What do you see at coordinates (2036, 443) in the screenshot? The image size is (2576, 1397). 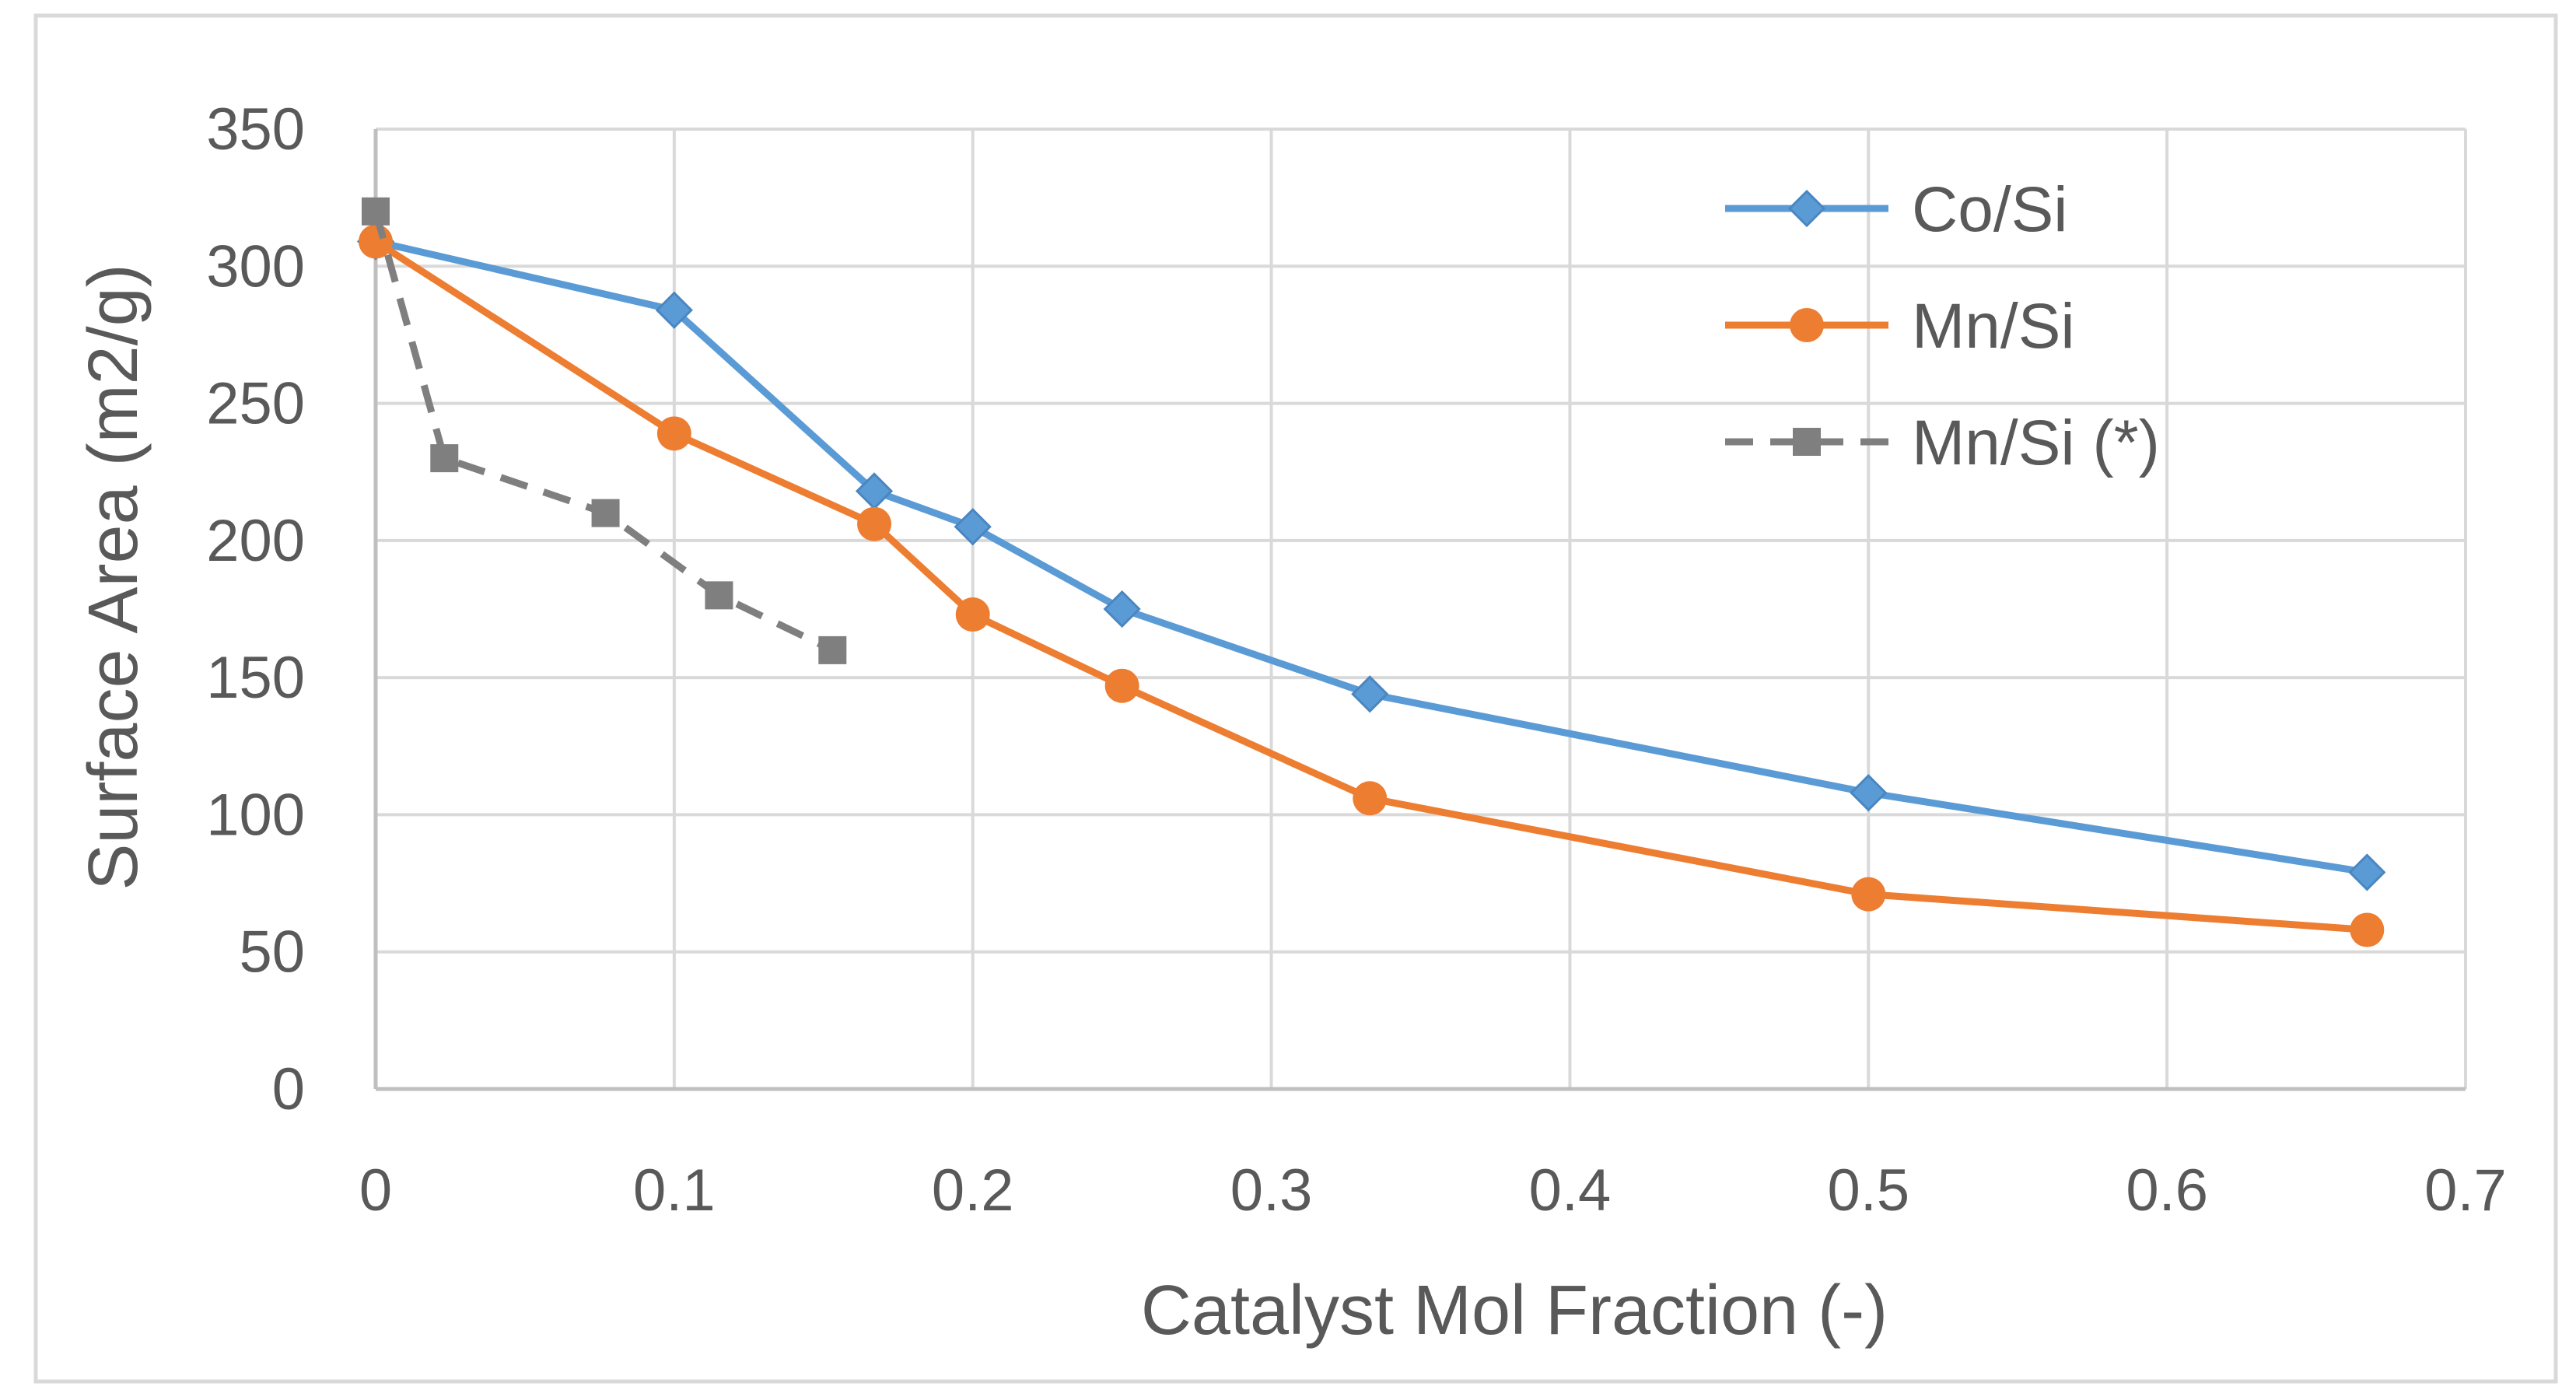 I see `legend-label: Mn/Si (*)` at bounding box center [2036, 443].